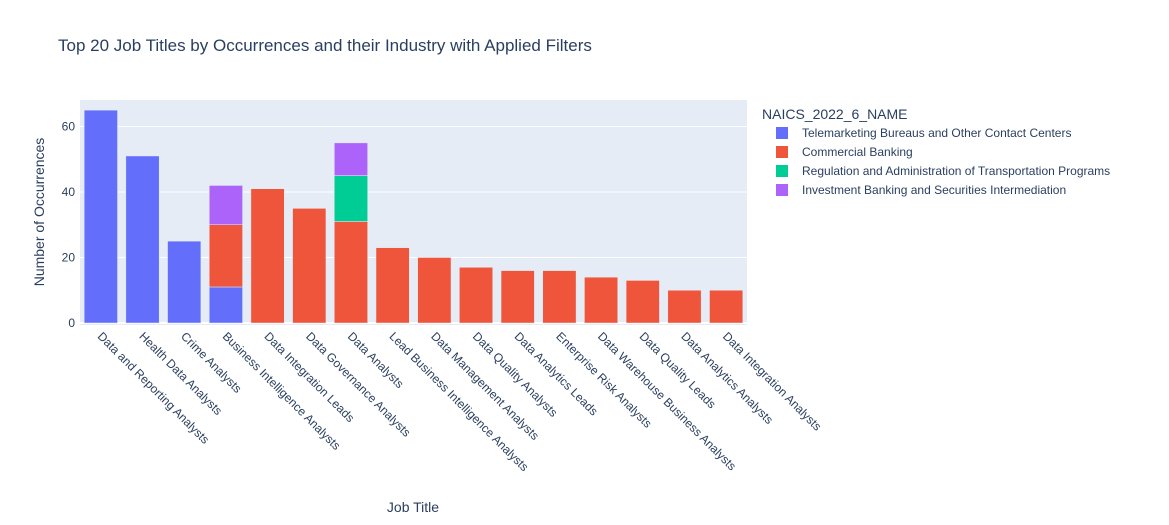  I want to click on x-tick-label: Data Quality Leads, so click(678, 370).